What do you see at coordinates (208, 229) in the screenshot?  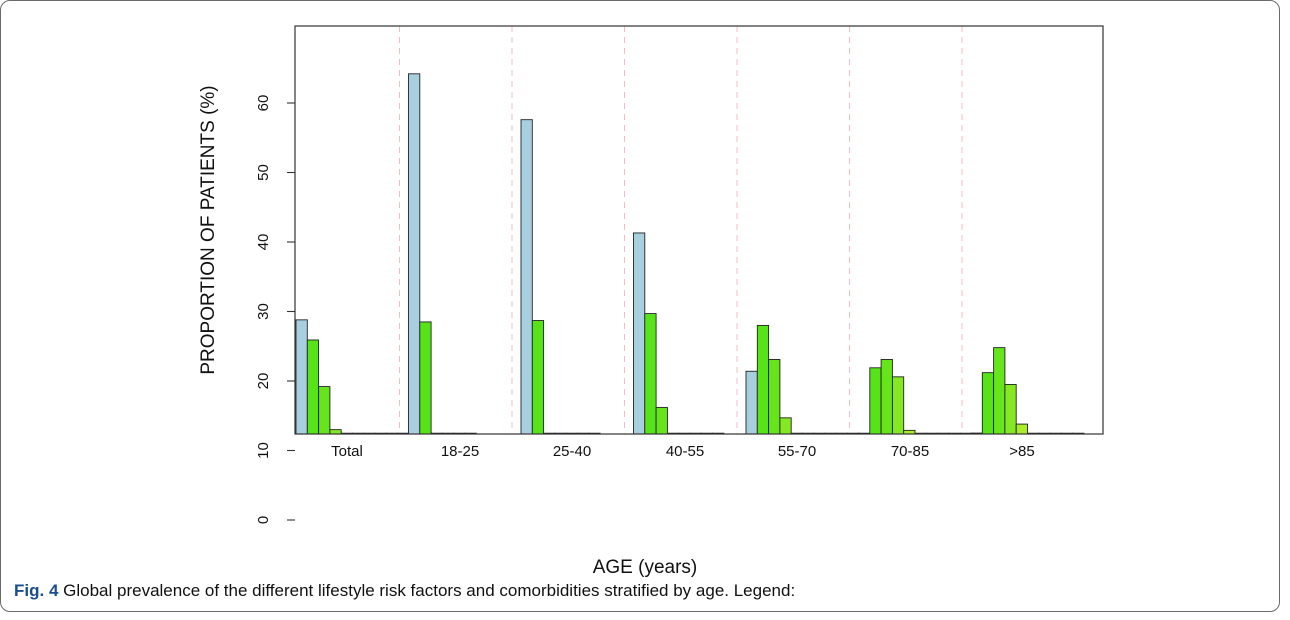 I see `y-axis-title: PROPORTION OF PATIENTS (%)` at bounding box center [208, 229].